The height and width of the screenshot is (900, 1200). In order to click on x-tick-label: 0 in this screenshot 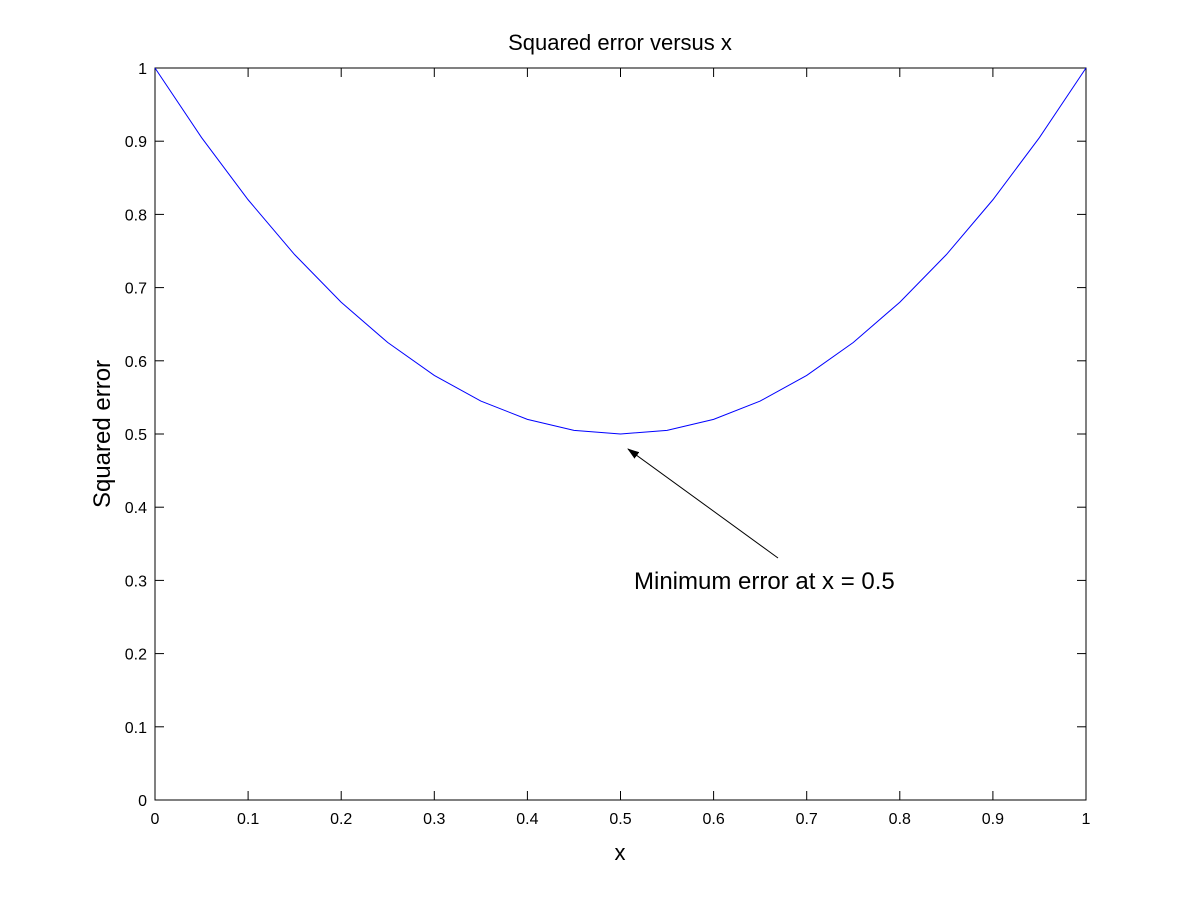, I will do `click(155, 819)`.